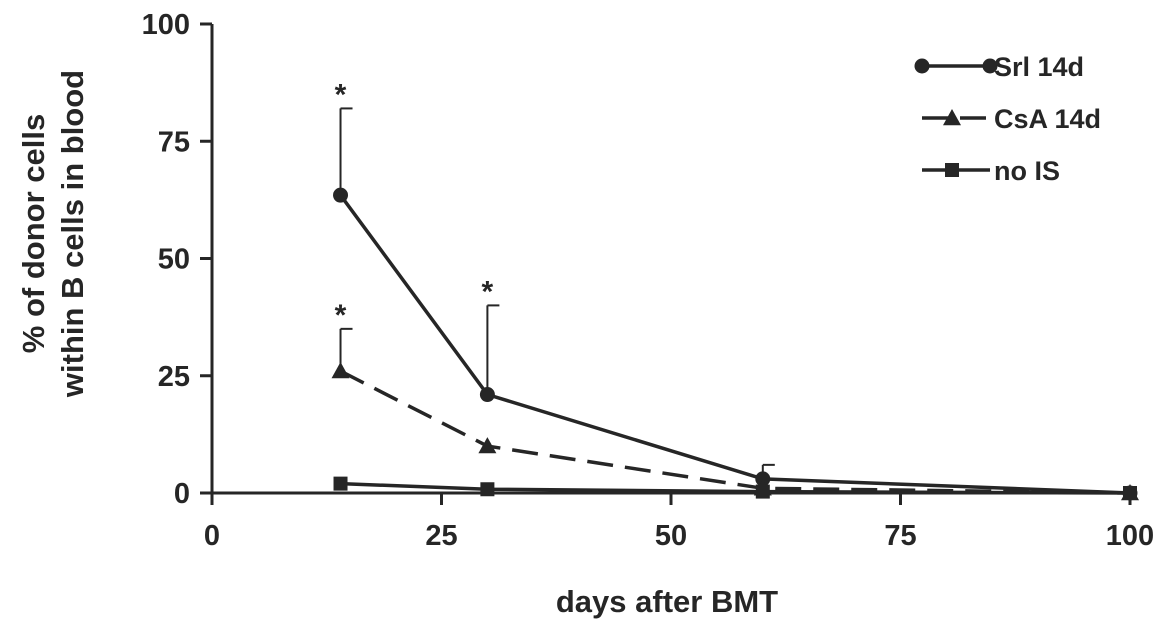  What do you see at coordinates (414, 204) in the screenshot?
I see `annotation-layer: * * *` at bounding box center [414, 204].